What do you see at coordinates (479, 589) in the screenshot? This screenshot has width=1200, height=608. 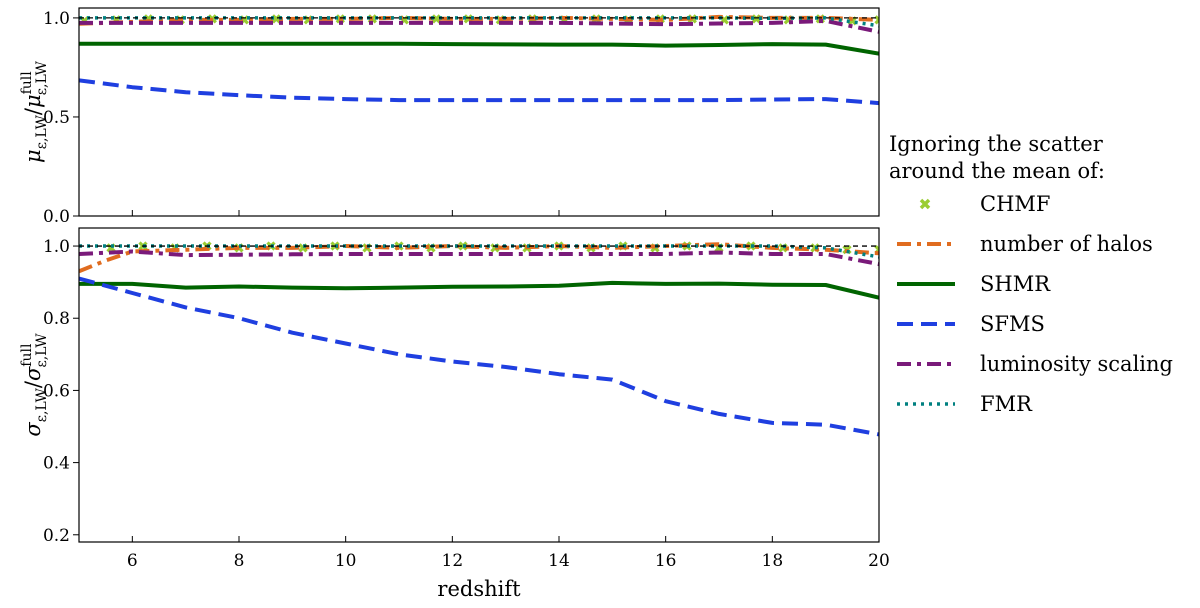 I see `x-axis-label: redshift` at bounding box center [479, 589].